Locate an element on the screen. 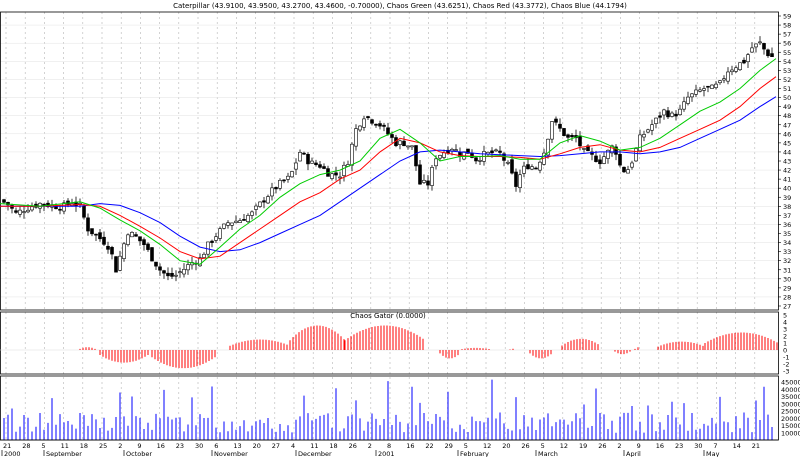 Image resolution: width=800 pixels, height=457 pixels. volume-tick-label: 20000 is located at coordinates (790, 419).